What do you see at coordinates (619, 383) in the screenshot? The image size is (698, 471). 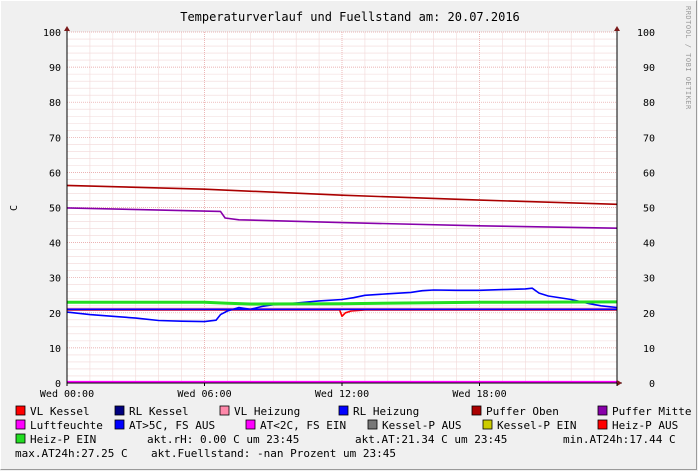 I see `x-axis-arrow` at bounding box center [619, 383].